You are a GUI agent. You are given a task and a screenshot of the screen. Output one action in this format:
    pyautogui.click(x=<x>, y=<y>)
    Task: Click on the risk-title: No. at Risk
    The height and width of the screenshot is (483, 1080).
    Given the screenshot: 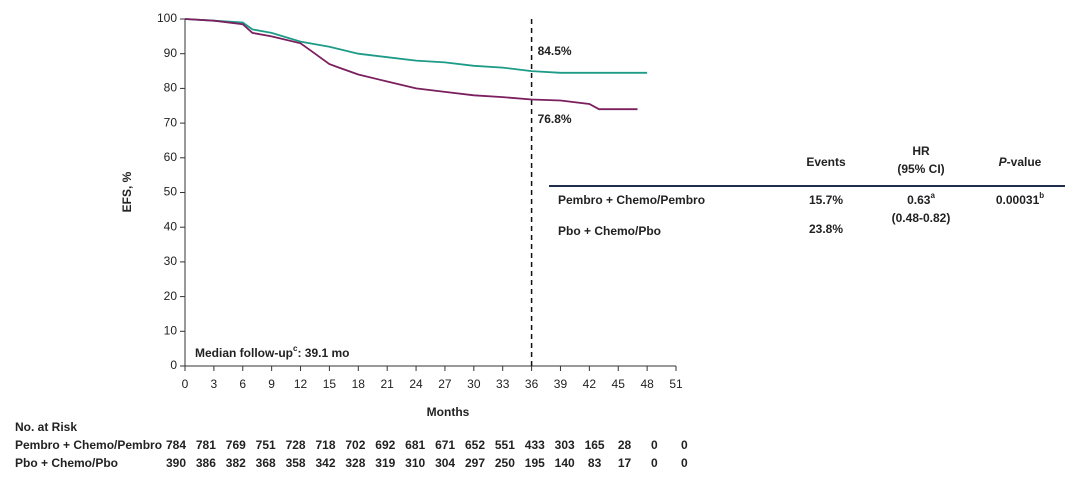 What is the action you would take?
    pyautogui.click(x=46, y=427)
    